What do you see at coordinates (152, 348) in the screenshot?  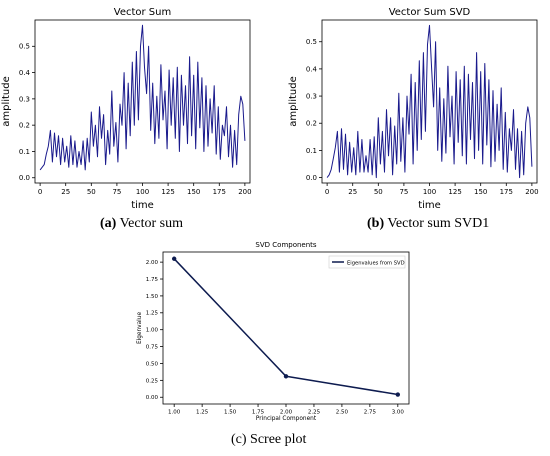 I see `y-tick-label: 0.75` at bounding box center [152, 348].